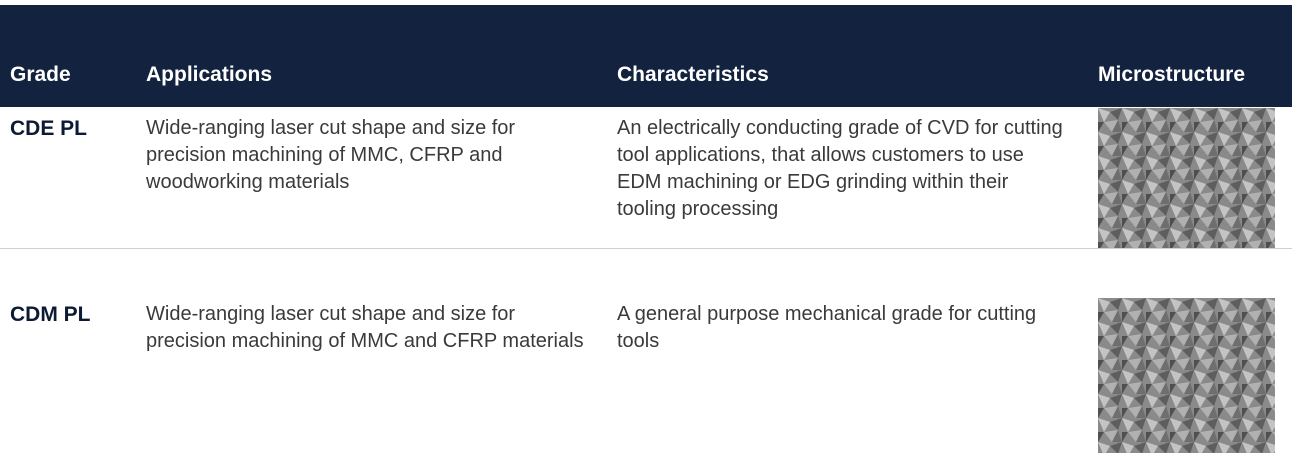  I want to click on grade: CDM PL, so click(50, 314).